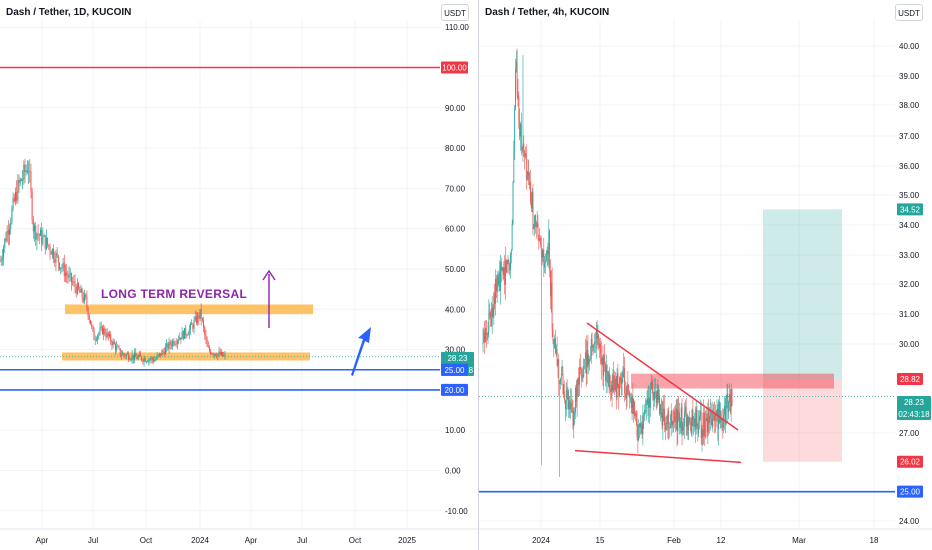 Image resolution: width=932 pixels, height=550 pixels. I want to click on take-profit-zone, so click(802, 294).